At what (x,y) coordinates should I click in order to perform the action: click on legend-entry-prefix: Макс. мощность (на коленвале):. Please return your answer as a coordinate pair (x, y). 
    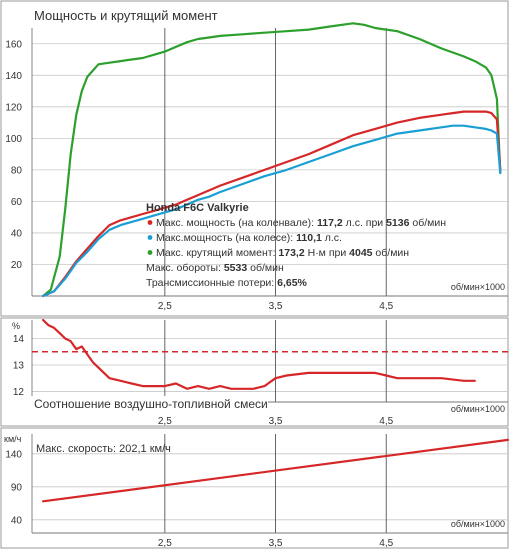
    Looking at the image, I should click on (236, 223).